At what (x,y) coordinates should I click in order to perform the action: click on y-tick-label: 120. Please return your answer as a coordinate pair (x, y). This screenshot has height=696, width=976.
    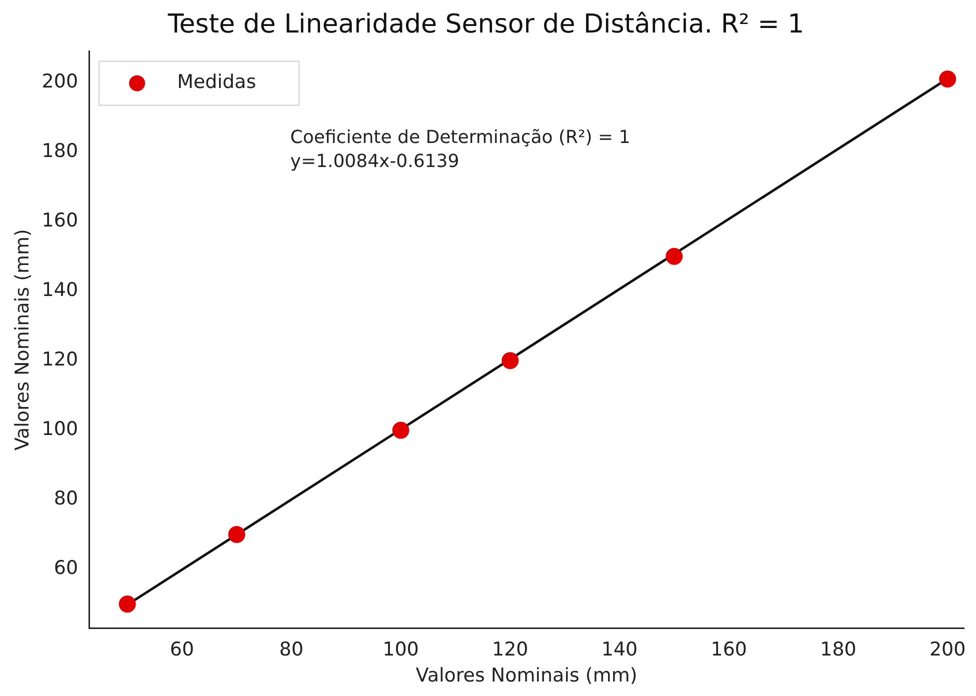
    Looking at the image, I should click on (60, 359).